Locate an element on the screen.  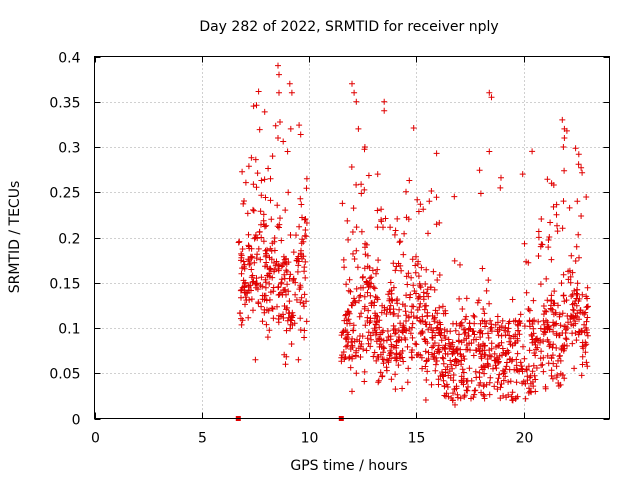
x-axis-label: GPS time / hours is located at coordinates (348, 466).